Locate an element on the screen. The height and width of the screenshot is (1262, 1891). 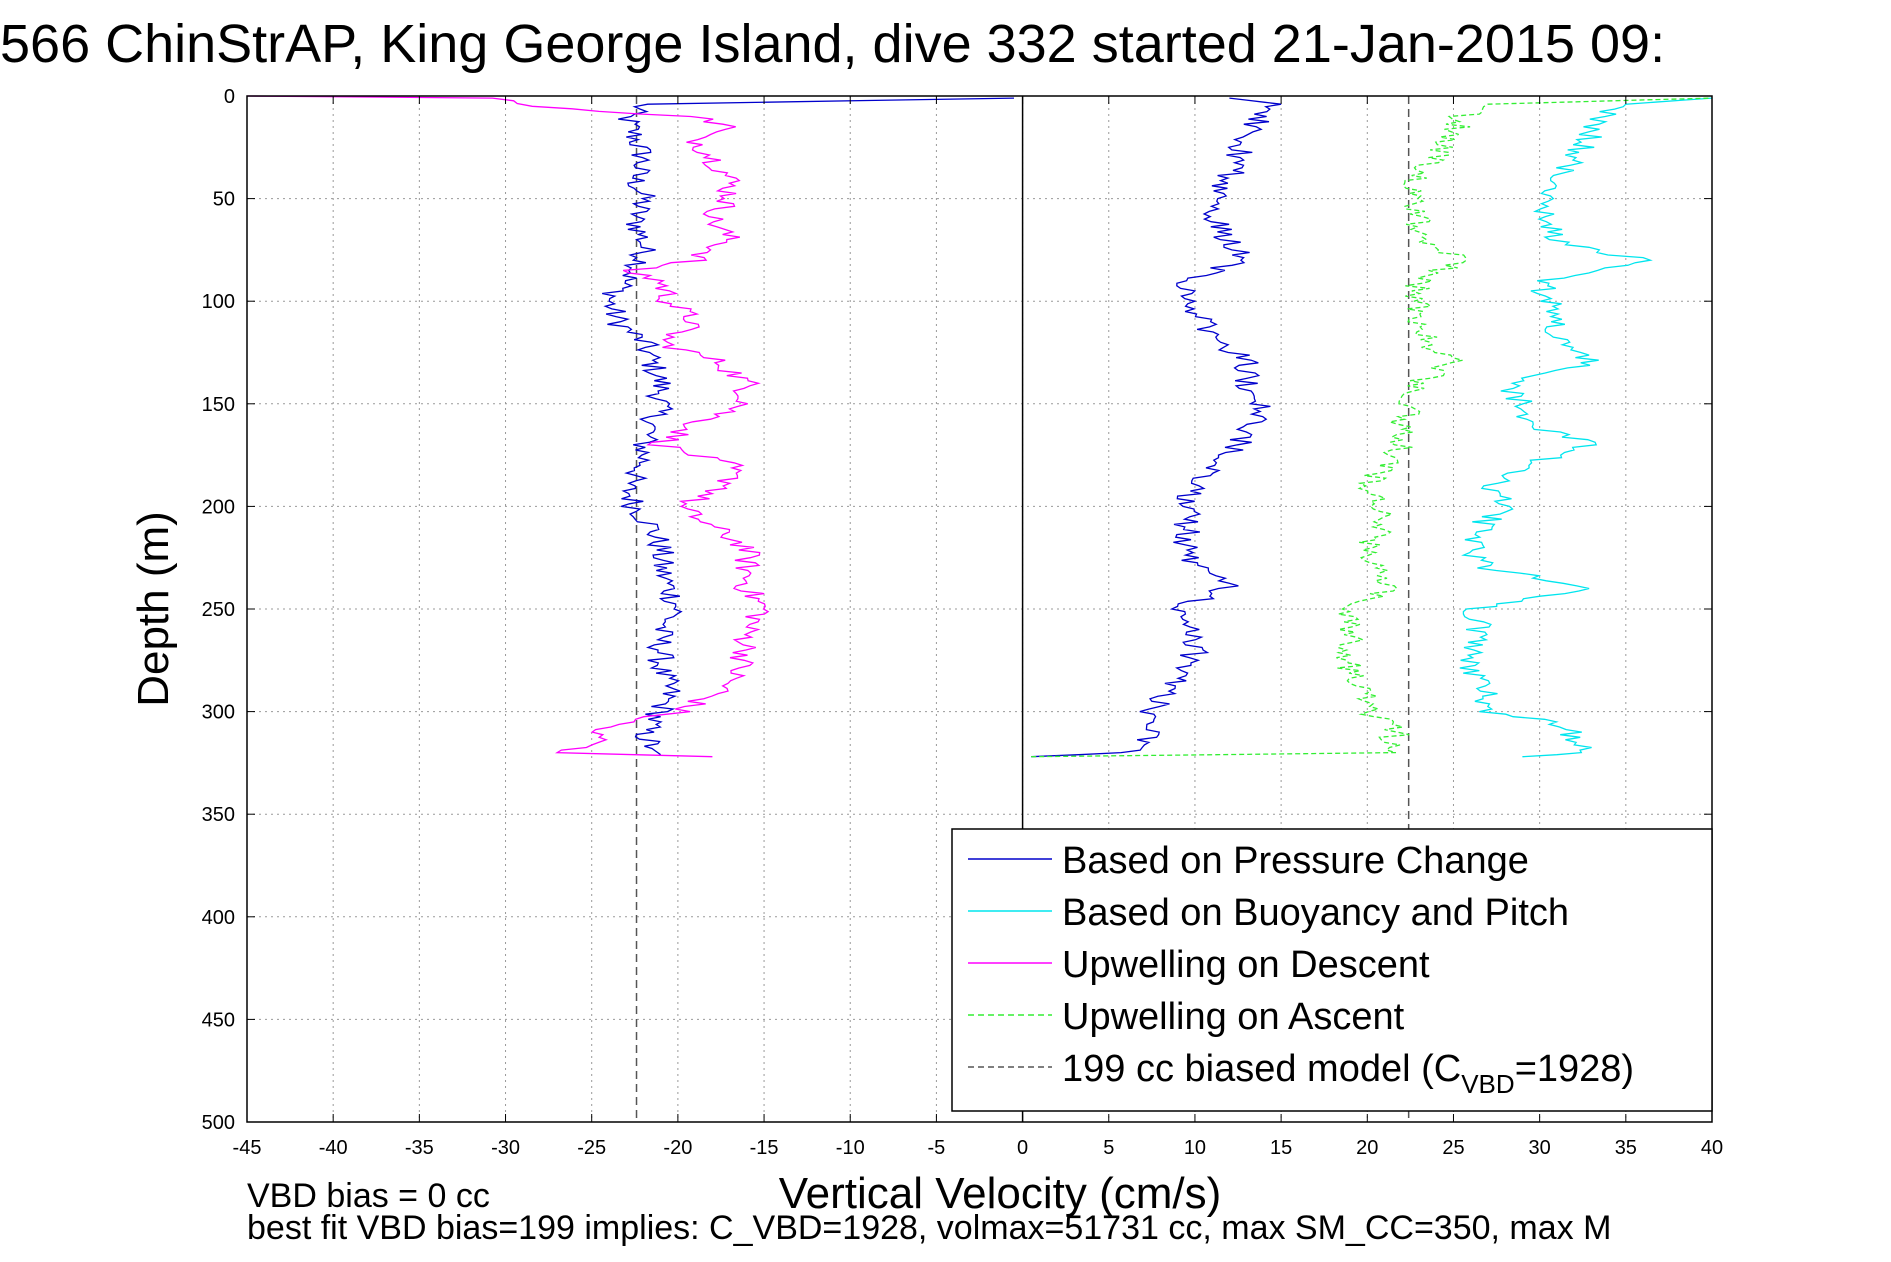
x-tick-label: -30 is located at coordinates (505, 1148).